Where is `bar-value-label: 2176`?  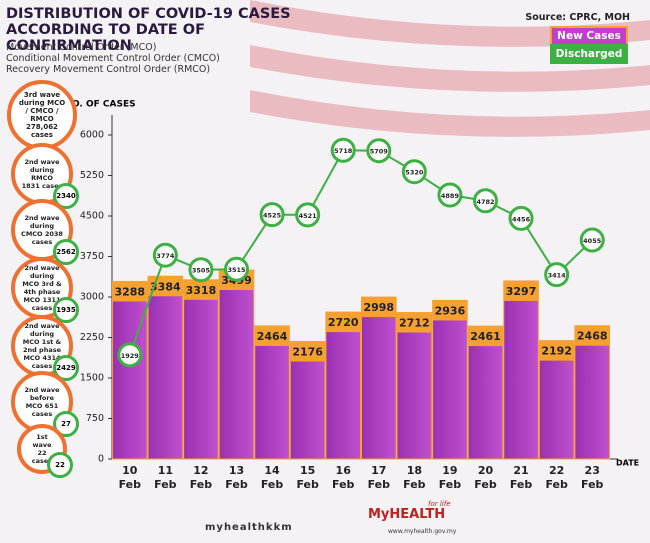
bar-value-label: 2176 is located at coordinates (307, 351).